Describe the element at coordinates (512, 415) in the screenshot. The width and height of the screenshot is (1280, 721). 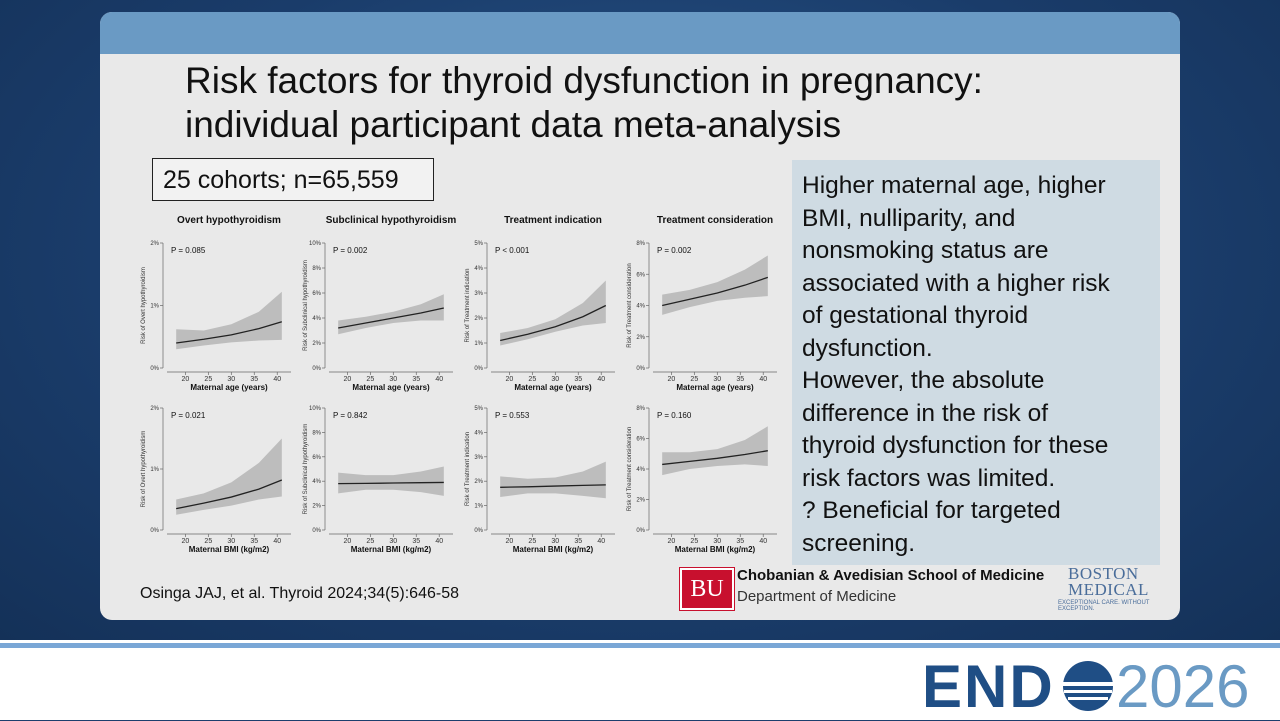
I see `p-value: P = 0.553` at that location.